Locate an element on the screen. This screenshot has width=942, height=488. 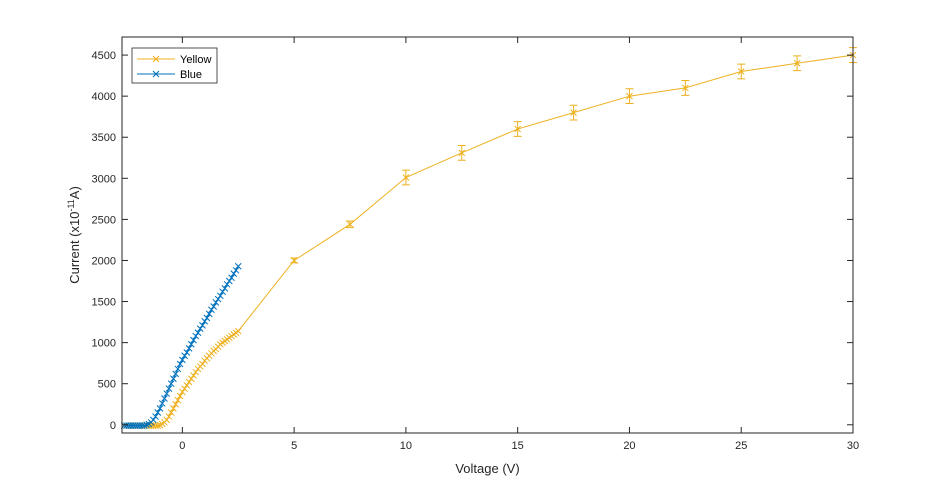
y-tick-label: 1500 is located at coordinates (104, 303).